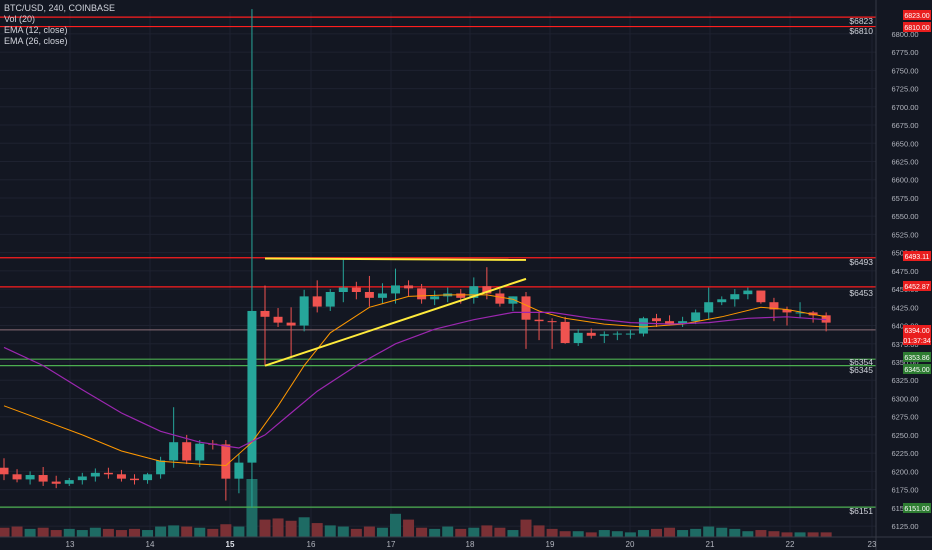 This screenshot has width=932, height=550. I want to click on price-badge-label: 6353.86, so click(916, 358).